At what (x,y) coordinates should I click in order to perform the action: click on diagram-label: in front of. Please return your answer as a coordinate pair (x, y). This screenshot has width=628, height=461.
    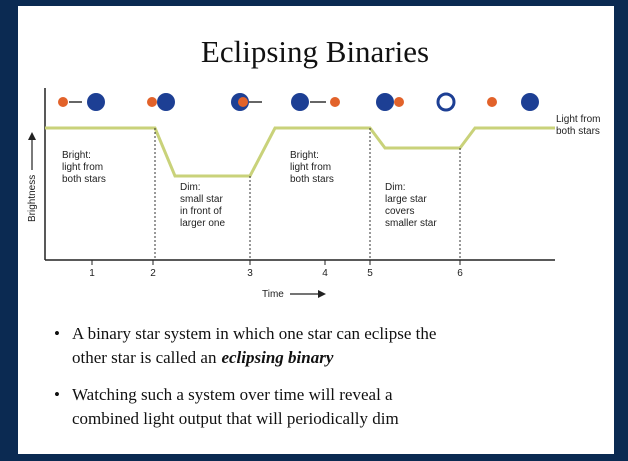
    Looking at the image, I should click on (201, 211).